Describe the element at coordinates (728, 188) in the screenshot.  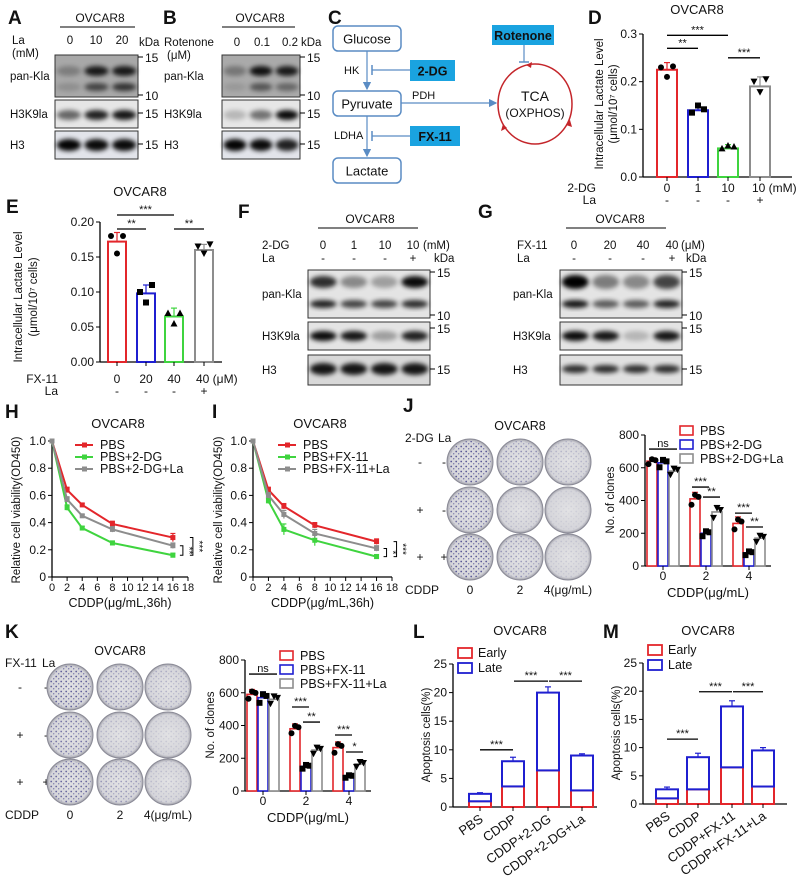
I see `x-tick-label: 10` at that location.